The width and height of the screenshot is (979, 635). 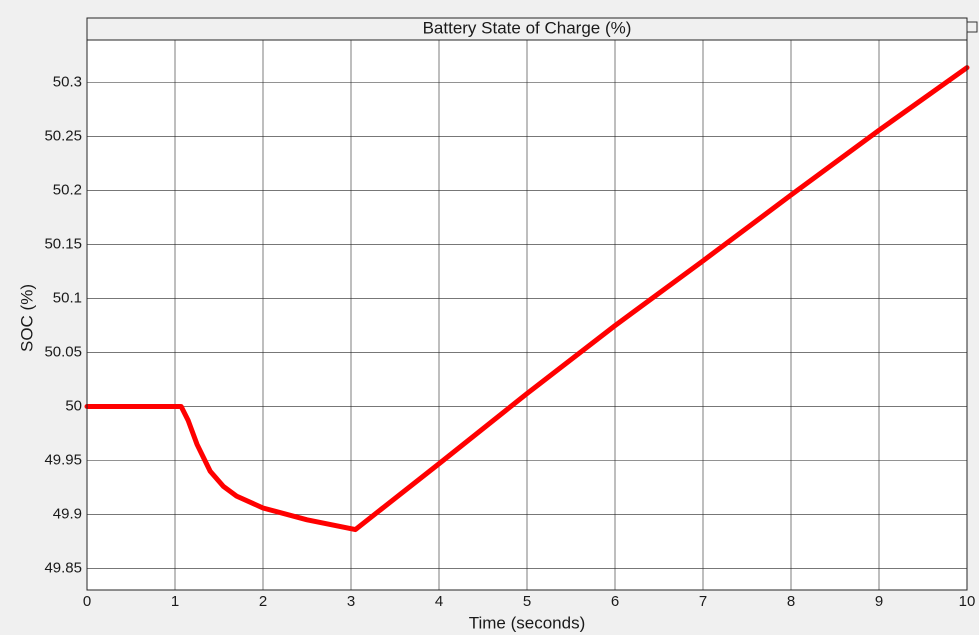 I want to click on expand-icon, so click(x=972, y=27).